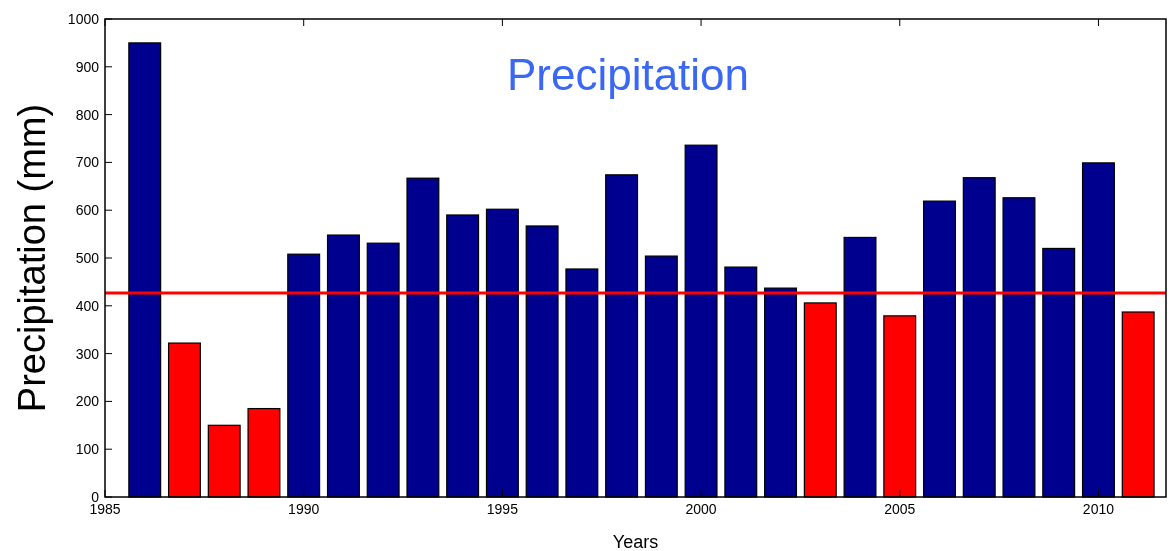  I want to click on y-tick-label: 800, so click(87, 114).